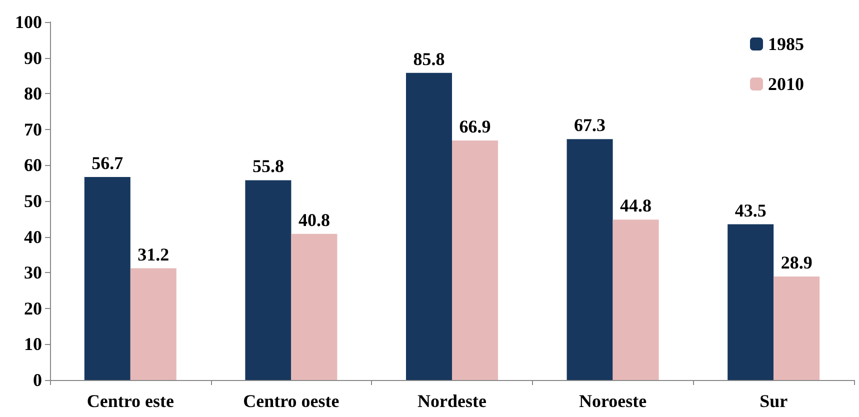  I want to click on y-tick-label: 90, so click(33, 58).